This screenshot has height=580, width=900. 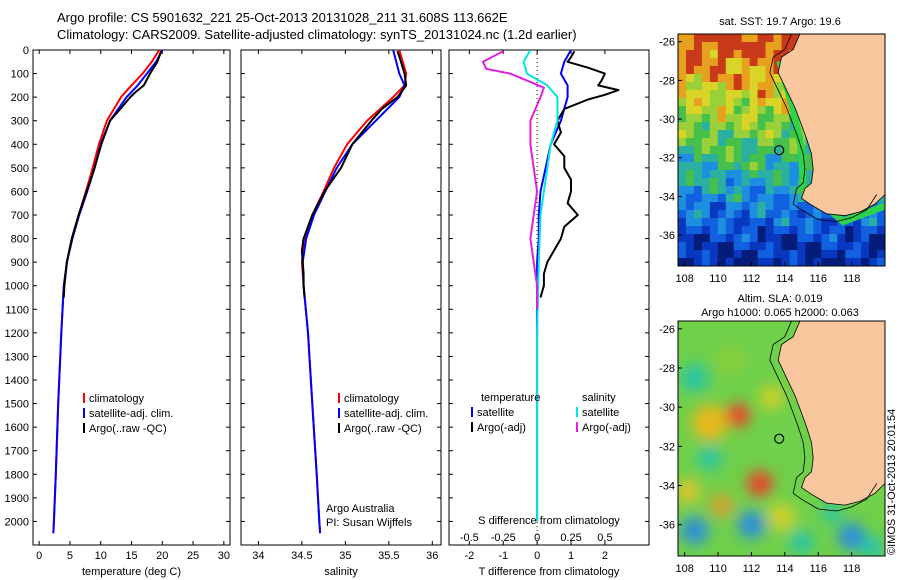 What do you see at coordinates (540, 286) in the screenshot?
I see `series-line` at bounding box center [540, 286].